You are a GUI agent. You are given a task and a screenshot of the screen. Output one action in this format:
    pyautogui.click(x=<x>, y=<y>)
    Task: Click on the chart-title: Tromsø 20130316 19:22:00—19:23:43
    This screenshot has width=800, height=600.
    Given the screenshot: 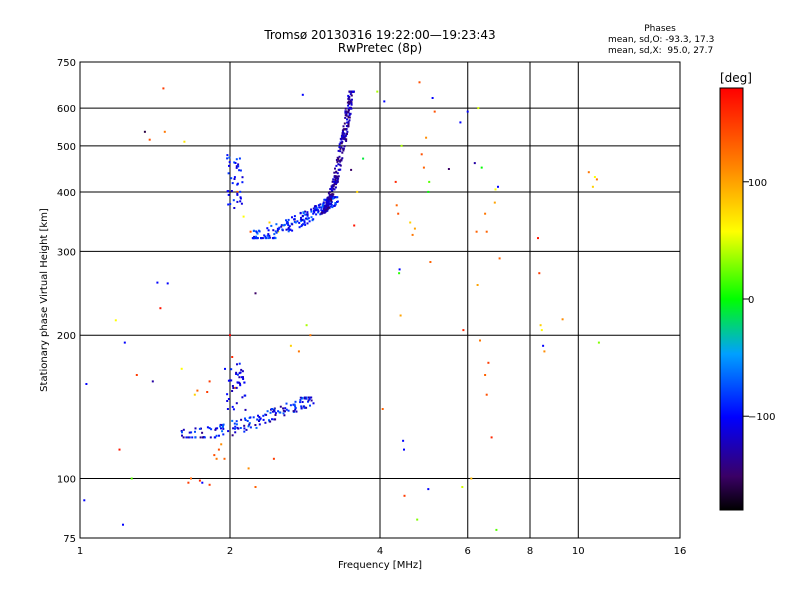 What is the action you would take?
    pyautogui.click(x=380, y=35)
    